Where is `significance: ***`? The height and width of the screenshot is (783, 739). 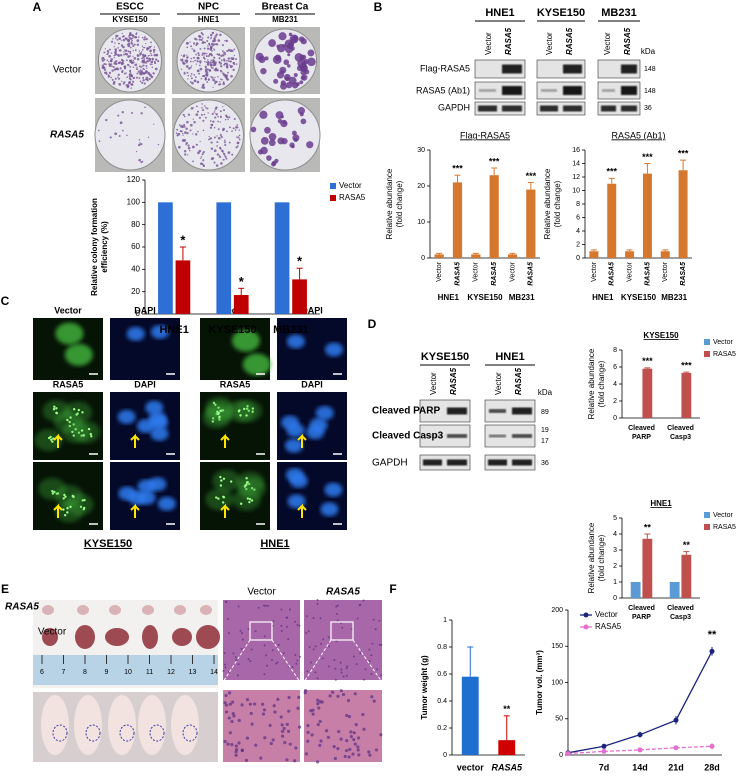
significance: *** is located at coordinates (647, 157).